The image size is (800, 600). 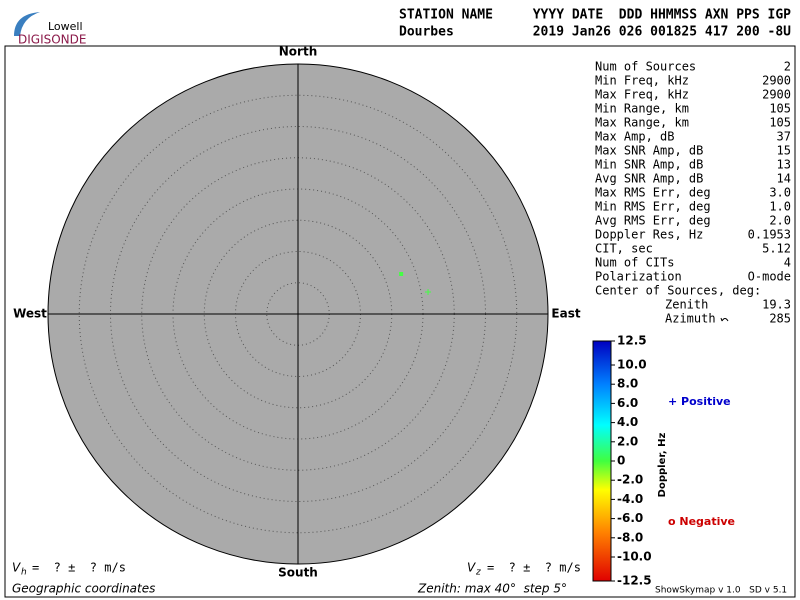 What do you see at coordinates (298, 573) in the screenshot?
I see `direction-label: South` at bounding box center [298, 573].